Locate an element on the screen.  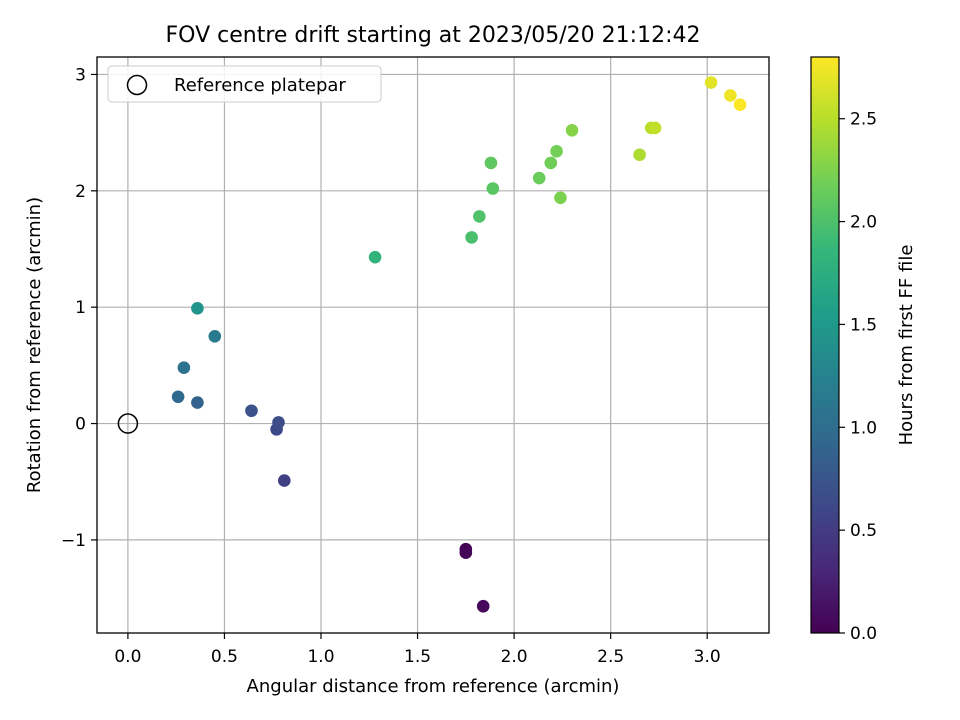
colorbar-scale is located at coordinates (825, 345).